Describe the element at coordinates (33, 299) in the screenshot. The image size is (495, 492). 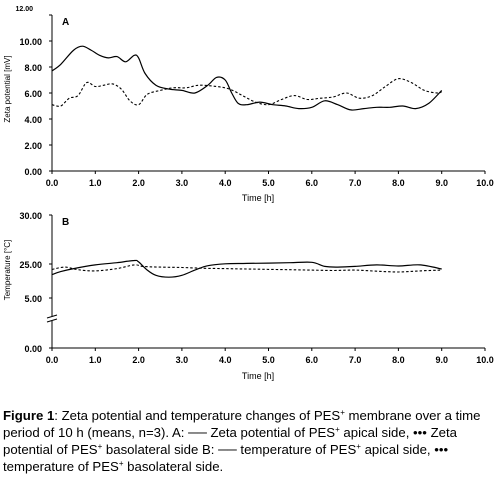
I see `chart-b-y-tick-label: 5.00` at that location.